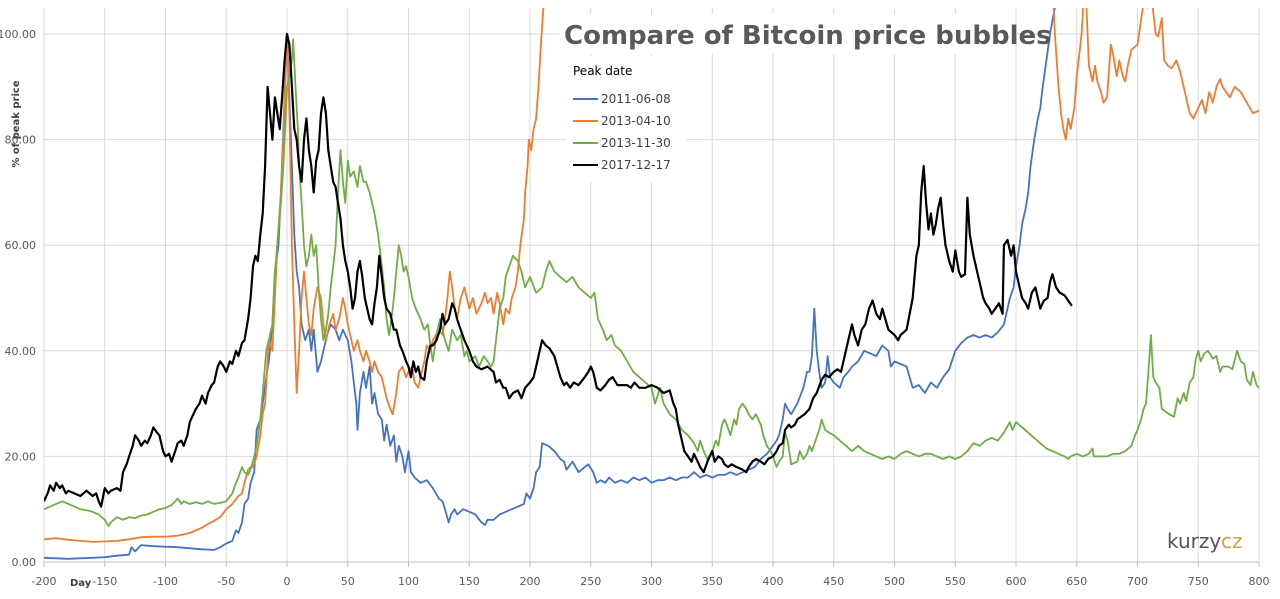 Image resolution: width=1280 pixels, height=599 pixels. What do you see at coordinates (808, 36) in the screenshot?
I see `chart-title: Compare of Bitcoin price bubbles` at bounding box center [808, 36].